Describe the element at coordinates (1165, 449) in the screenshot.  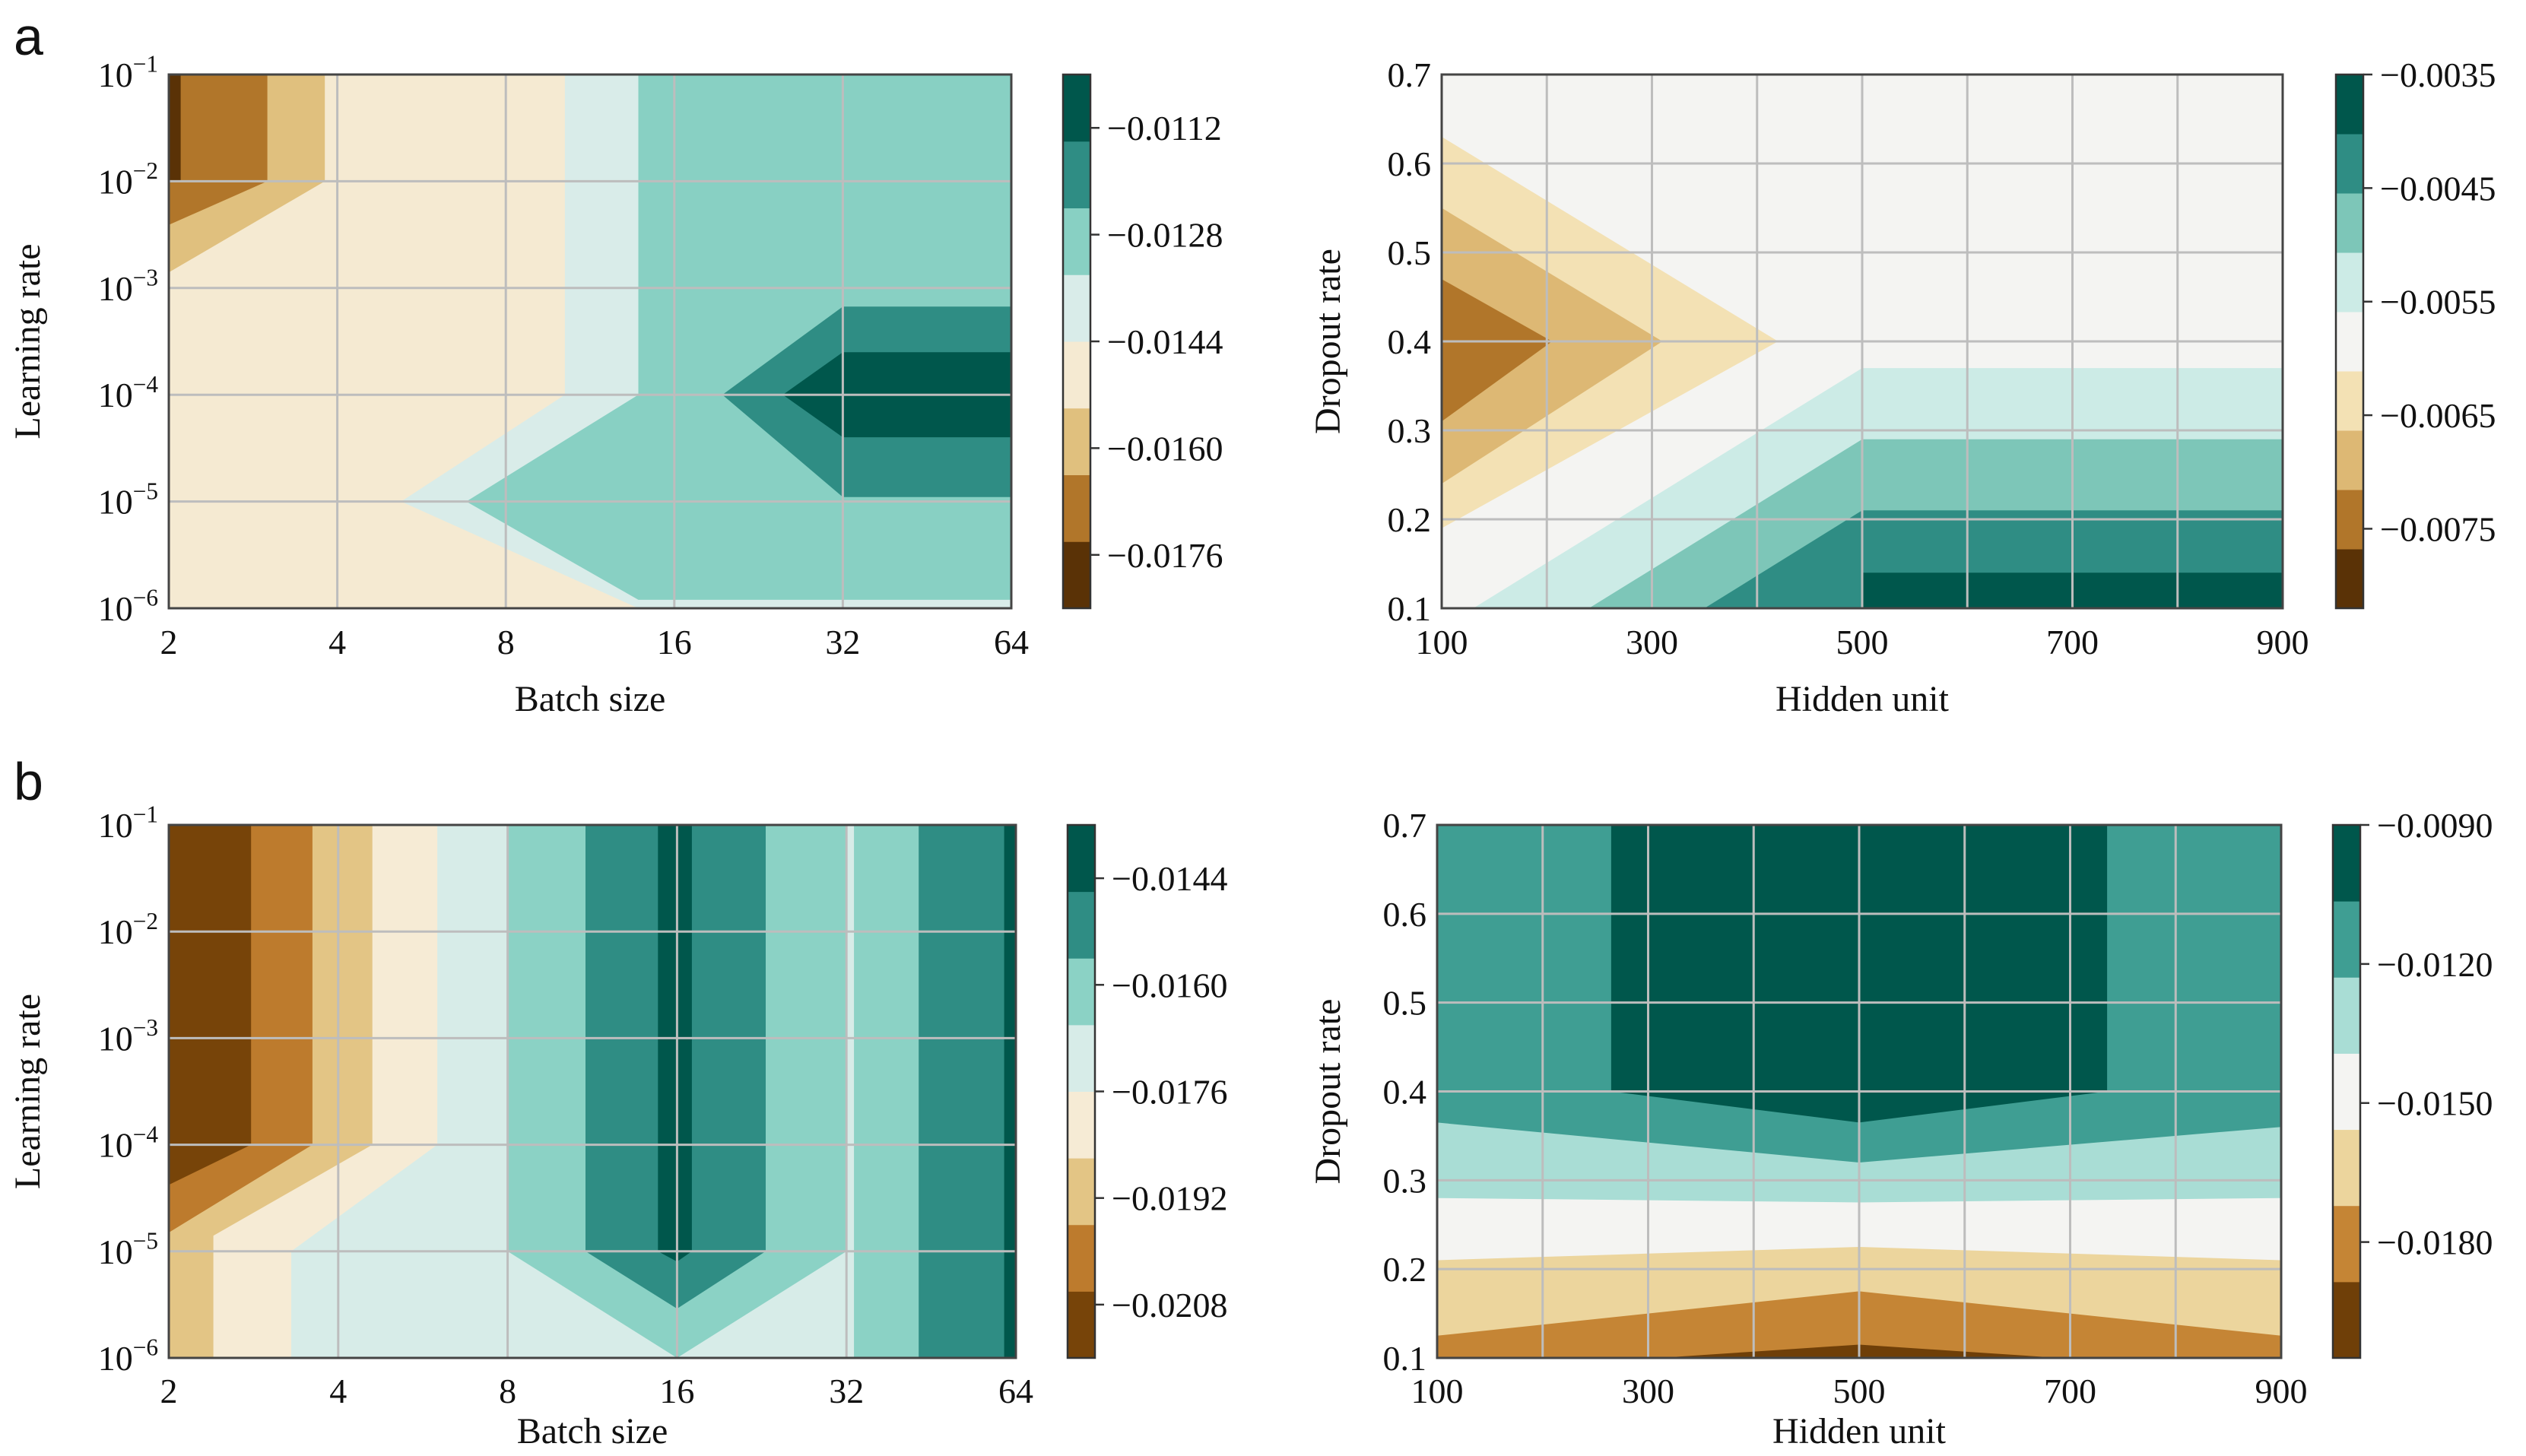
I see `colorbar-tick-label: −0.0160` at that location.